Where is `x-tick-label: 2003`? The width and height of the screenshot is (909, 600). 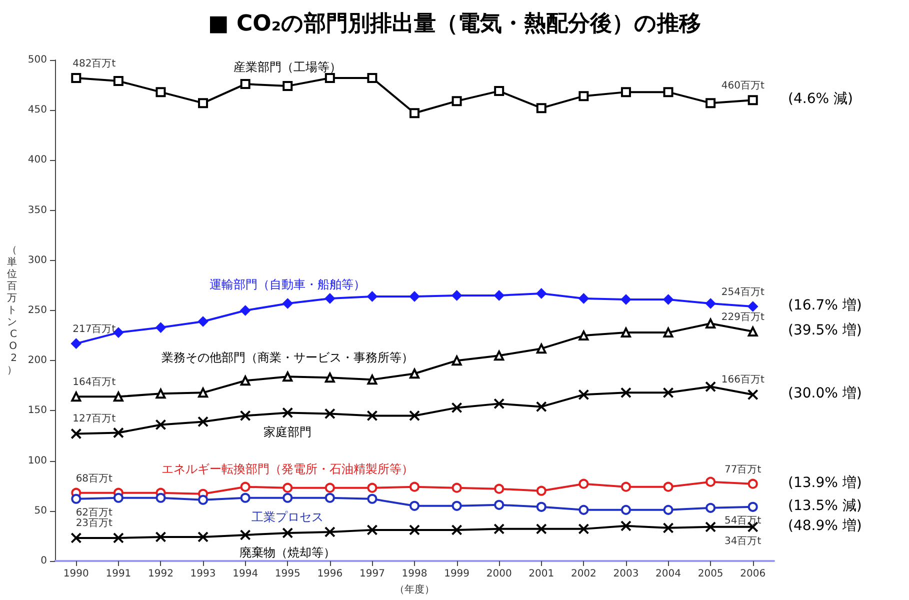
x-tick-label: 2003 is located at coordinates (626, 574).